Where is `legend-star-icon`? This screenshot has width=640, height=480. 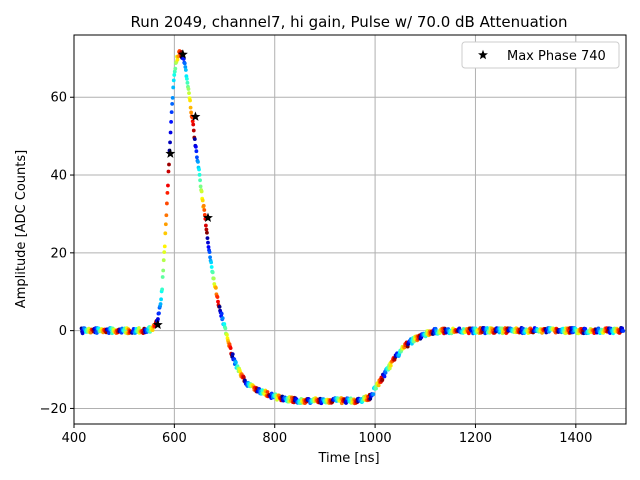 legend-star-icon is located at coordinates (483, 54).